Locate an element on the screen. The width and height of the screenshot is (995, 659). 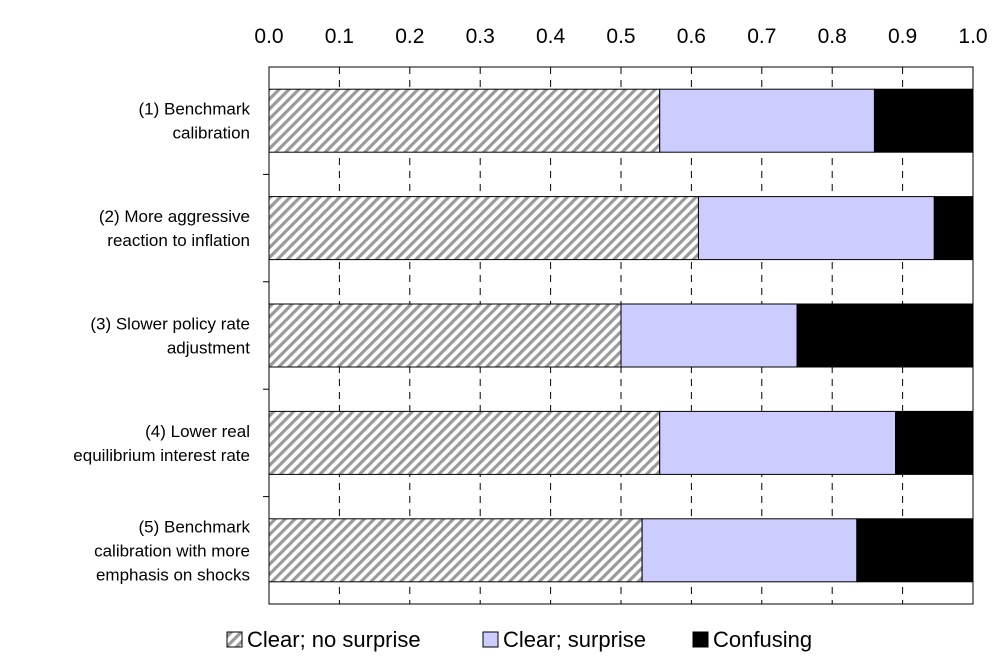
x-tick-label: 0.9 is located at coordinates (902, 36).